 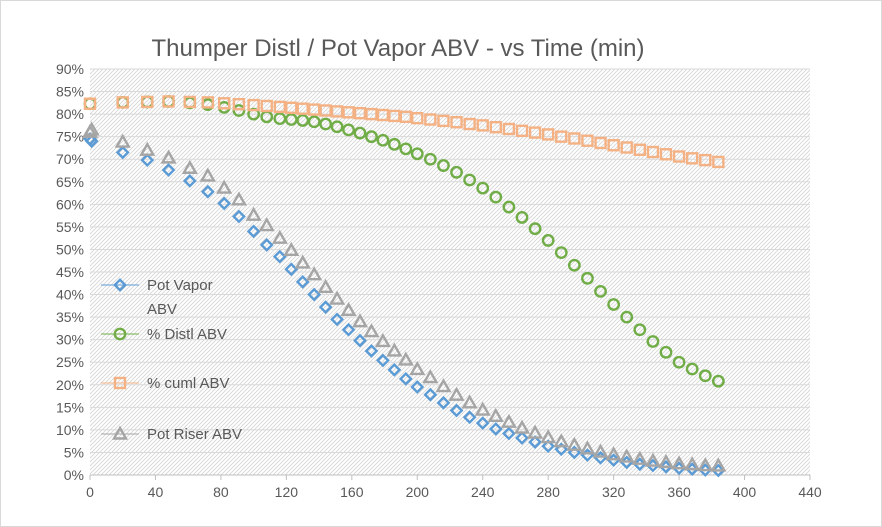 I want to click on x-tick-label: 440, so click(x=810, y=492).